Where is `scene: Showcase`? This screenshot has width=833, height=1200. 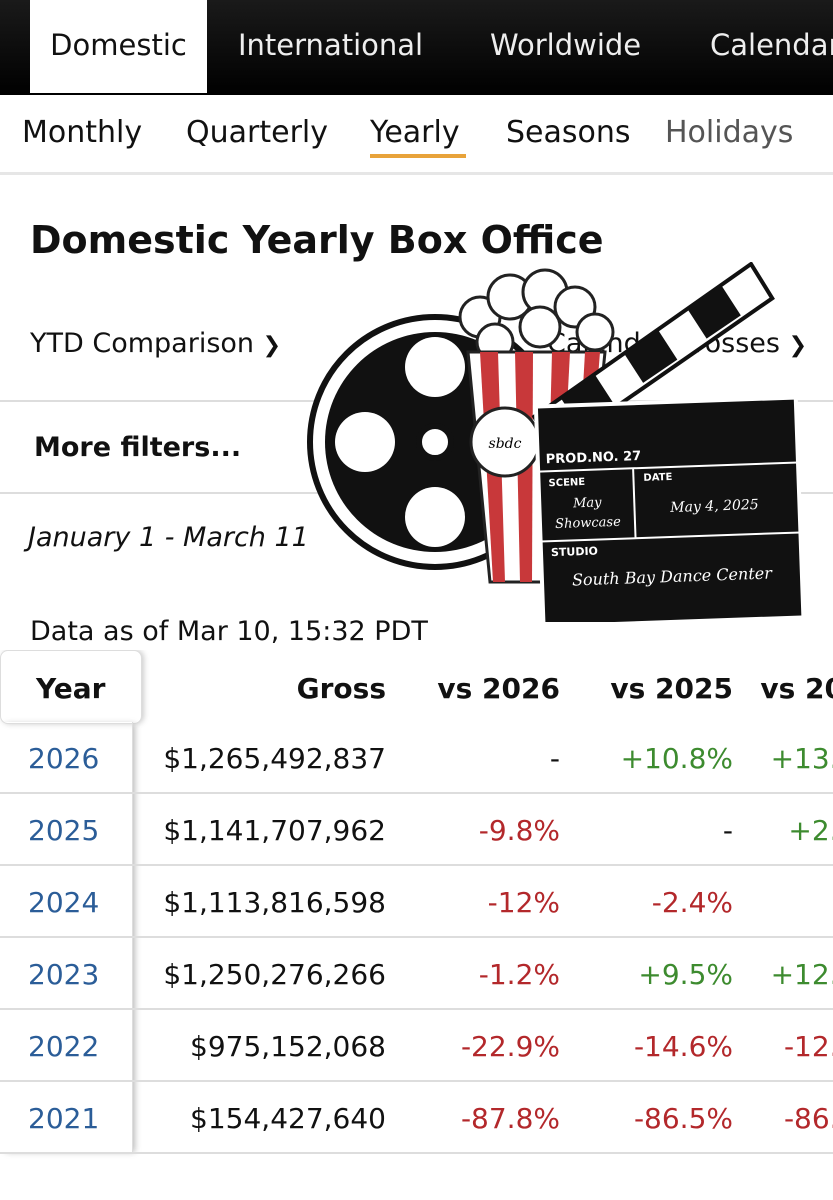
scene: Showcase is located at coordinates (588, 523).